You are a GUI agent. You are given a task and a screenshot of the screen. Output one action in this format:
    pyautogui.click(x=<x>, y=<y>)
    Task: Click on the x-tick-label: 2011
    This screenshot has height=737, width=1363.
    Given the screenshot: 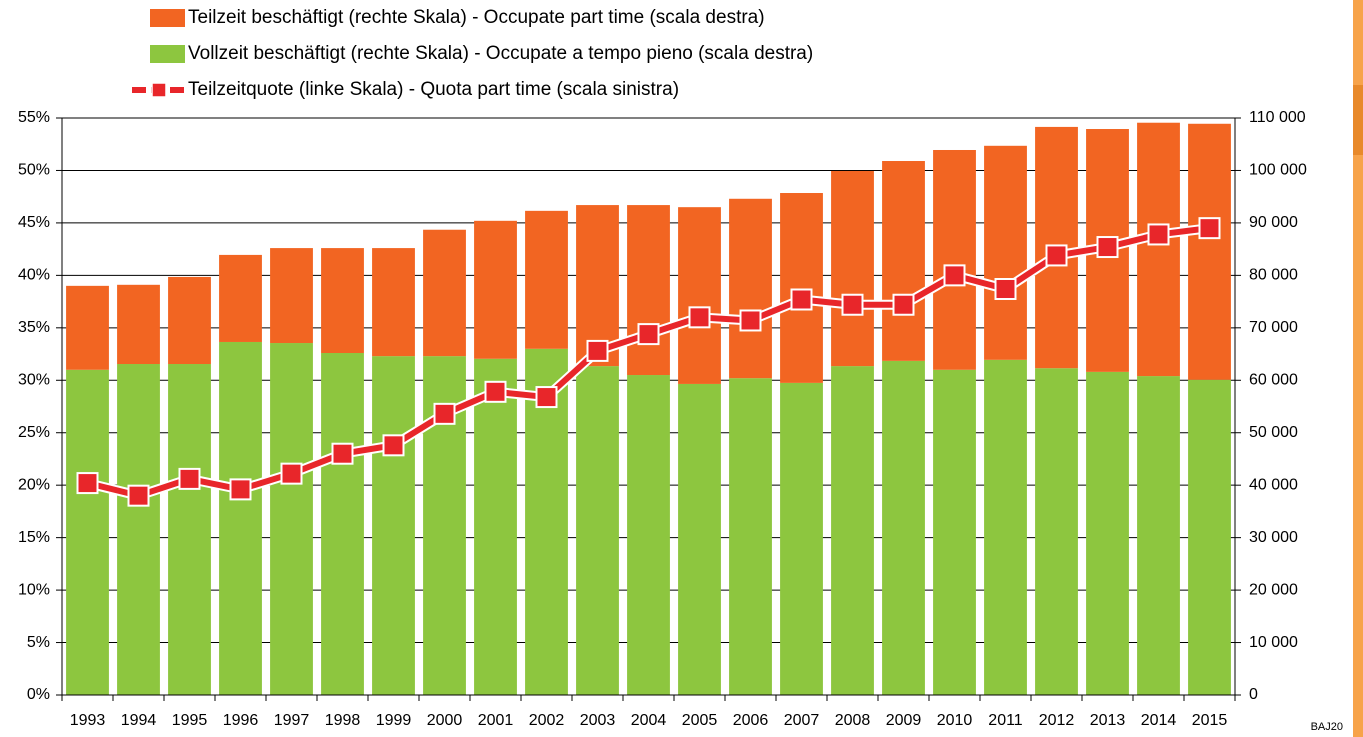 What is the action you would take?
    pyautogui.click(x=1005, y=720)
    